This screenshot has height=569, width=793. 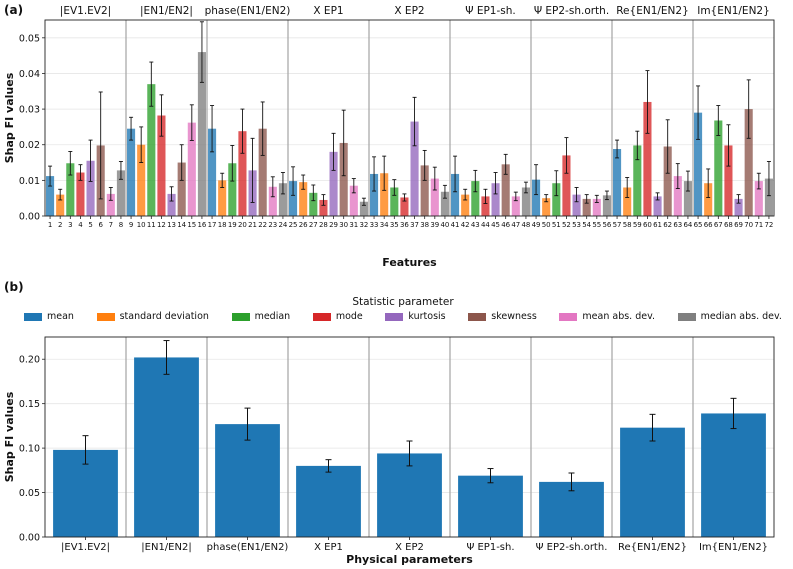 What do you see at coordinates (606, 225) in the screenshot?
I see `xtick-label-a: 56` at bounding box center [606, 225].